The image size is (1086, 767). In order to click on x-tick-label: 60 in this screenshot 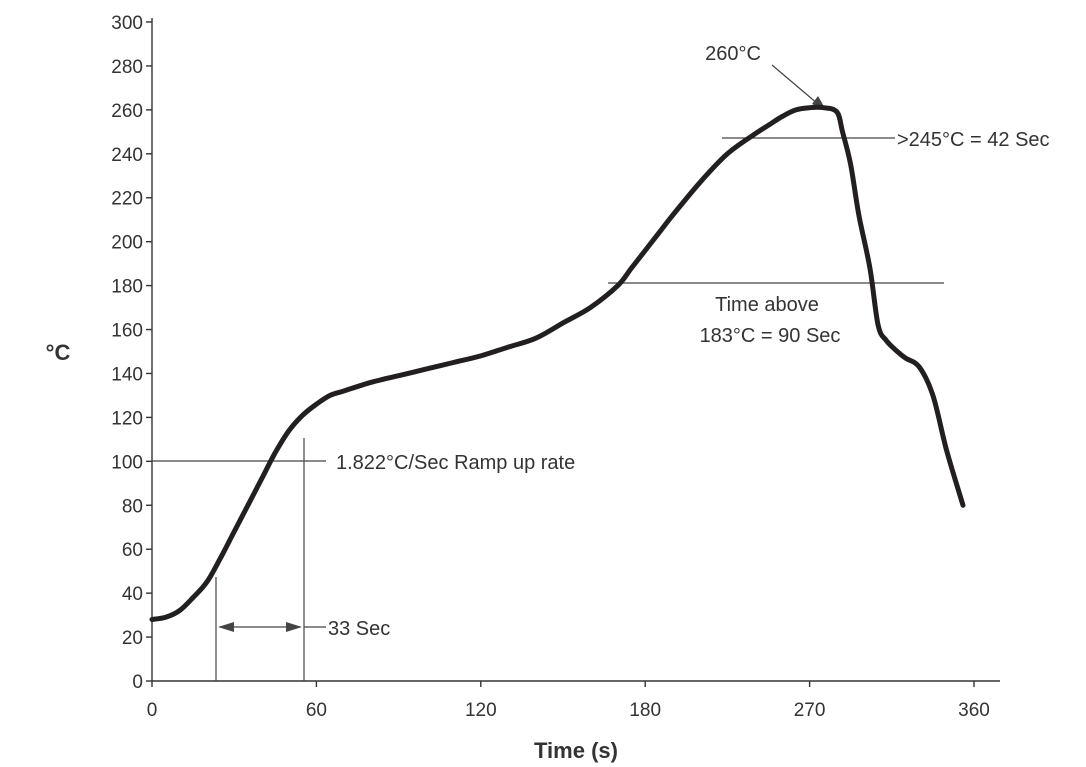, I will do `click(316, 710)`.